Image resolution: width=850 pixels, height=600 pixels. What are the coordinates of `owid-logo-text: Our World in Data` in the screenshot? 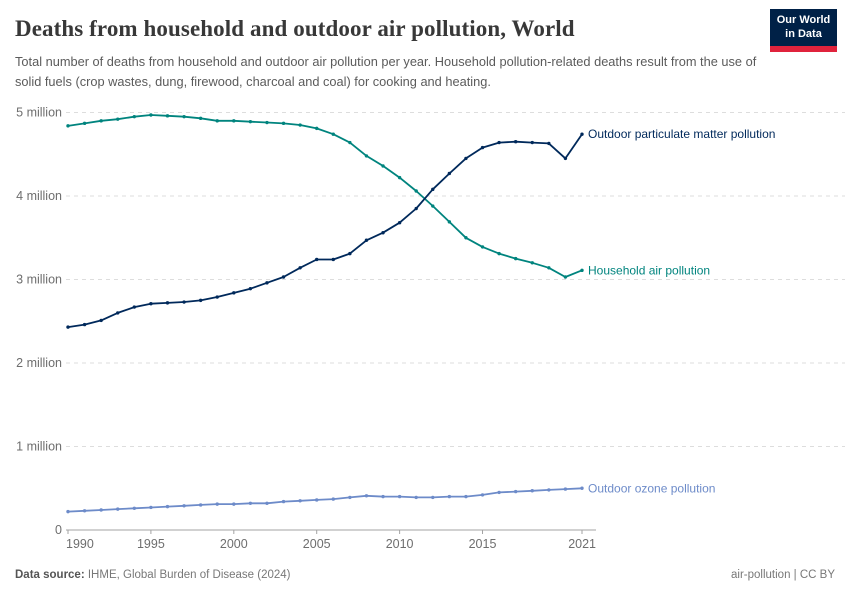 It's located at (803, 27).